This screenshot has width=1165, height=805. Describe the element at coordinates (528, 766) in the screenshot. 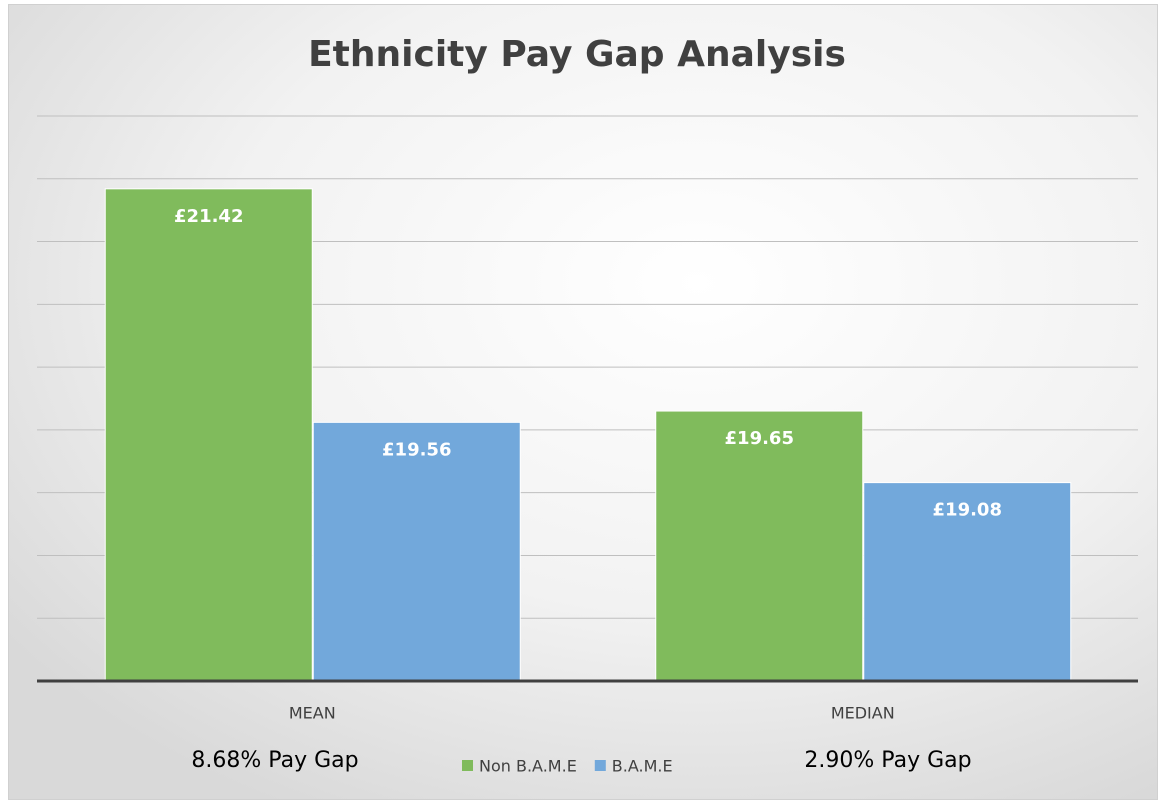

I see `legend-label: Non B.A.M.E` at that location.